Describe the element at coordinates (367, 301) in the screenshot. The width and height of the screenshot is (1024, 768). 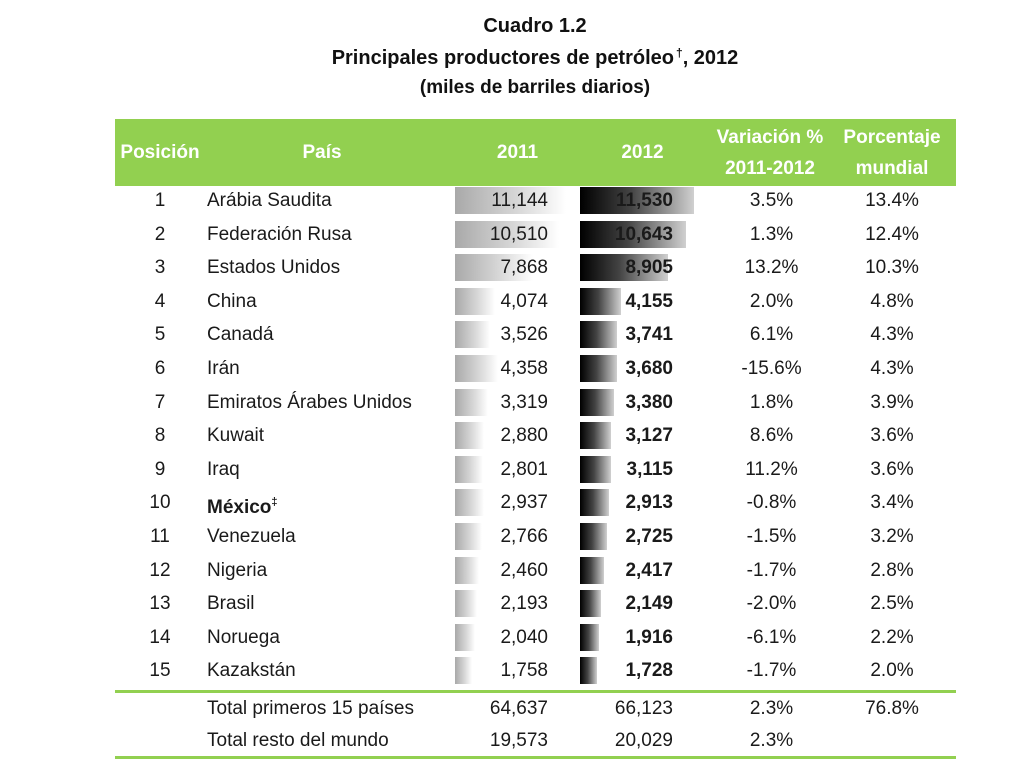
I see `cell-pais: China` at that location.